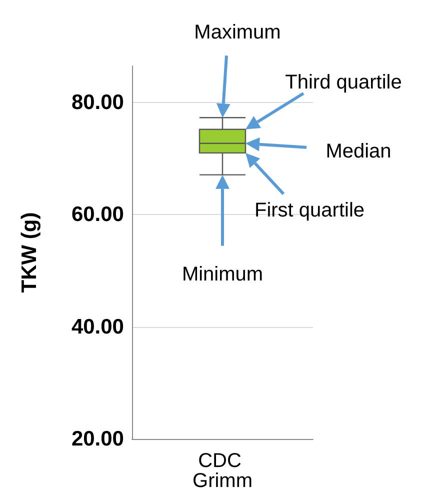 The width and height of the screenshot is (424, 491). Describe the element at coordinates (97, 439) in the screenshot. I see `y-tick-label: 20.00` at that location.